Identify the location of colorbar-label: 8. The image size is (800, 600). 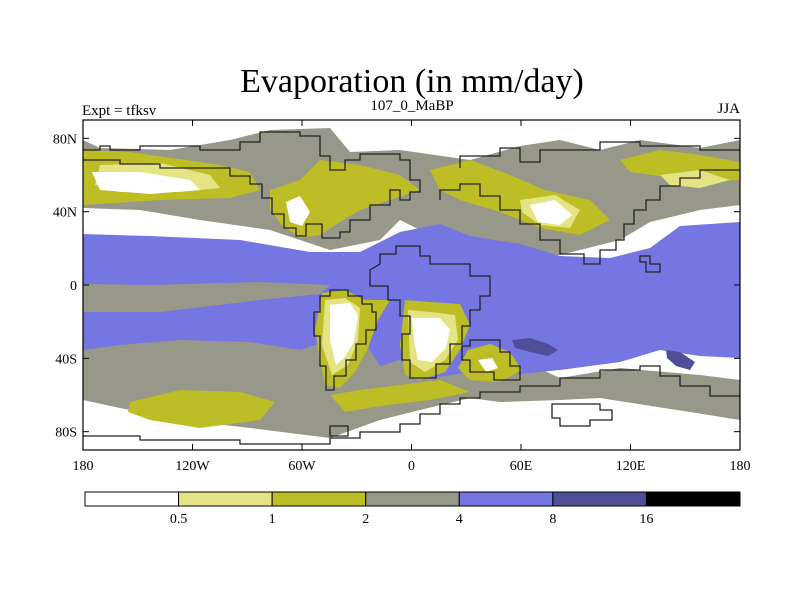
(552, 519).